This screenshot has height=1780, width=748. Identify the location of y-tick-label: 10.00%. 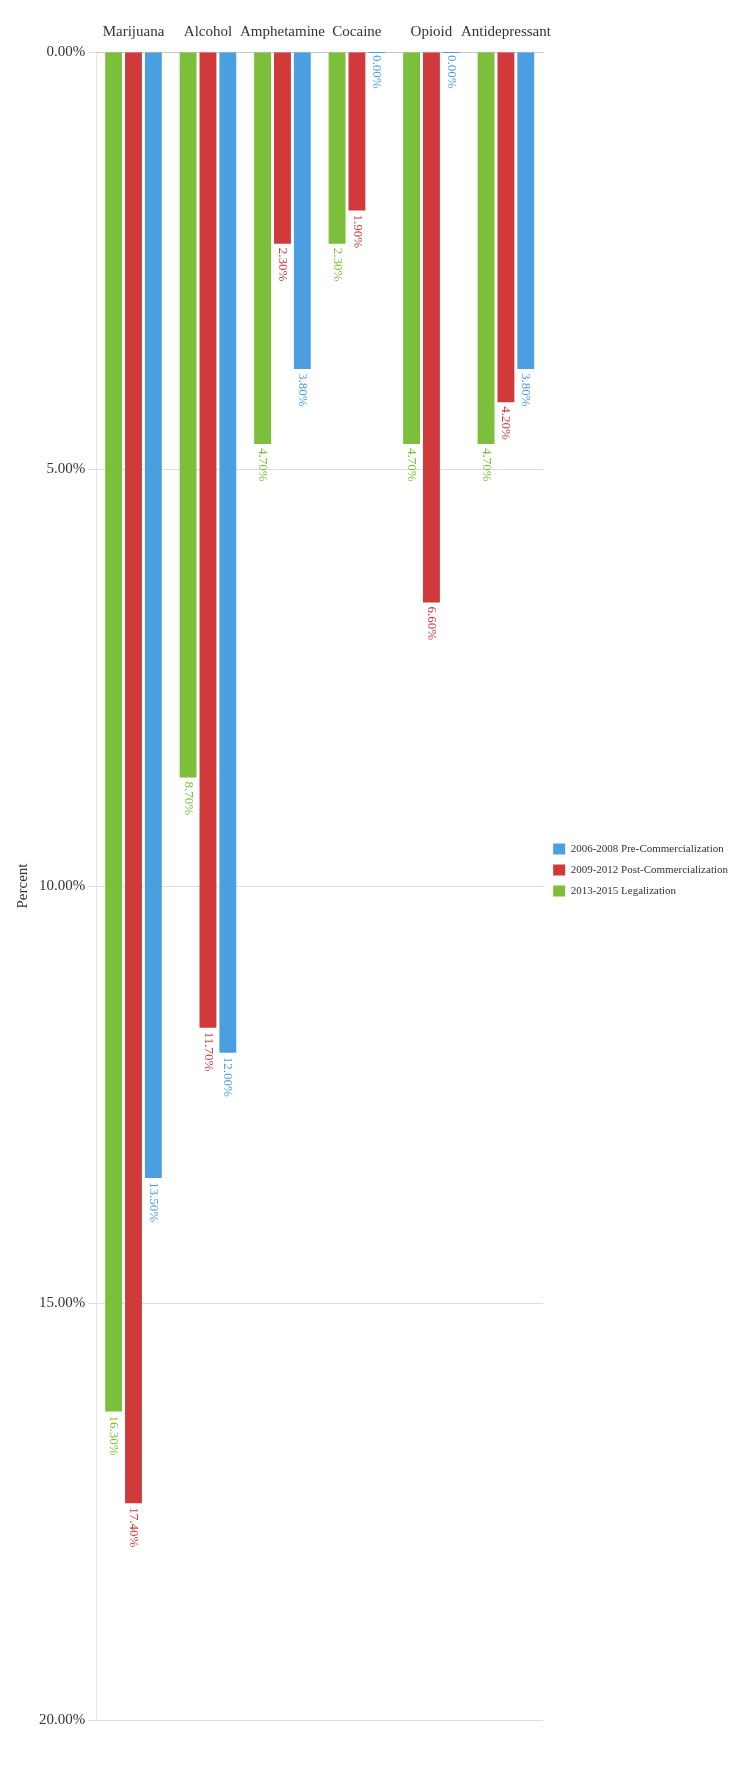
(62, 884).